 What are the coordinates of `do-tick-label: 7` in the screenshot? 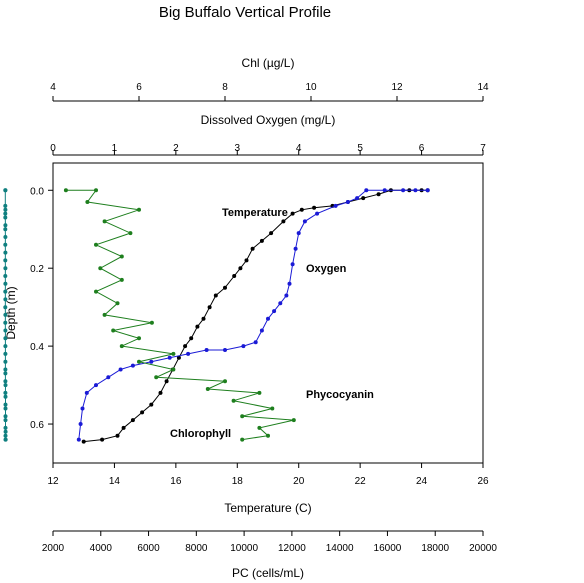 It's located at (483, 148).